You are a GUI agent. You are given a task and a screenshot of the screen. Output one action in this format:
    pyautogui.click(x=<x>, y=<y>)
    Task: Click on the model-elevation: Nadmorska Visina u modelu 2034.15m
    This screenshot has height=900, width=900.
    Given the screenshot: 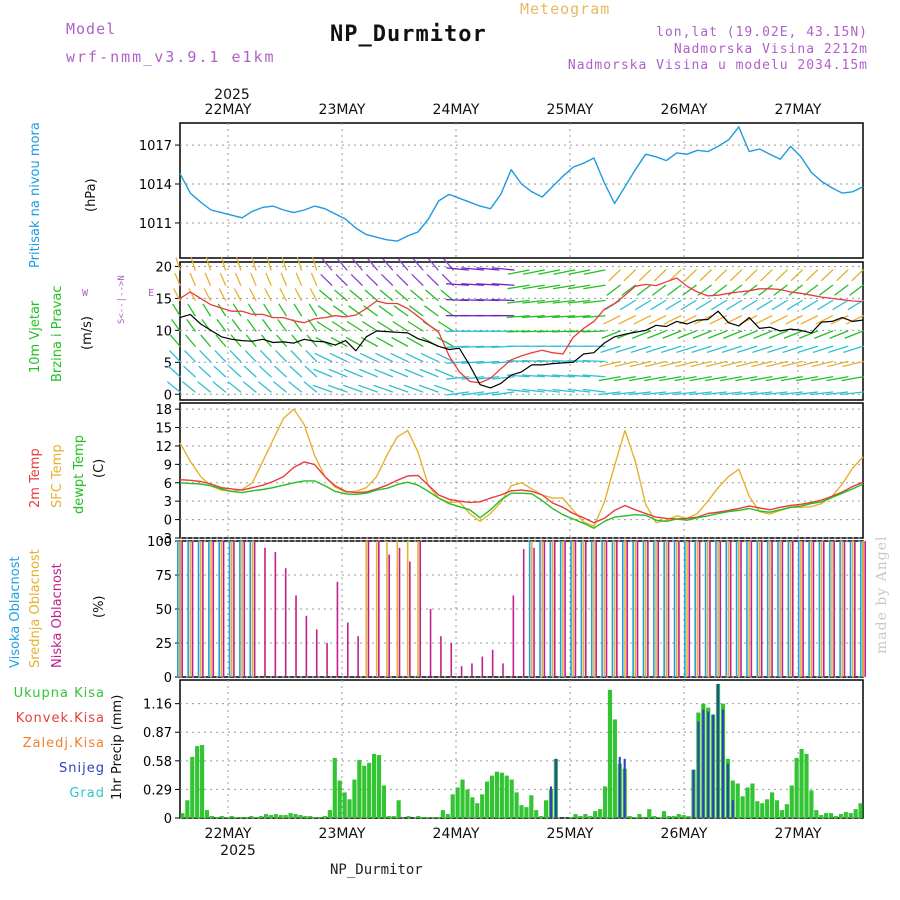 What is the action you would take?
    pyautogui.click(x=717, y=65)
    